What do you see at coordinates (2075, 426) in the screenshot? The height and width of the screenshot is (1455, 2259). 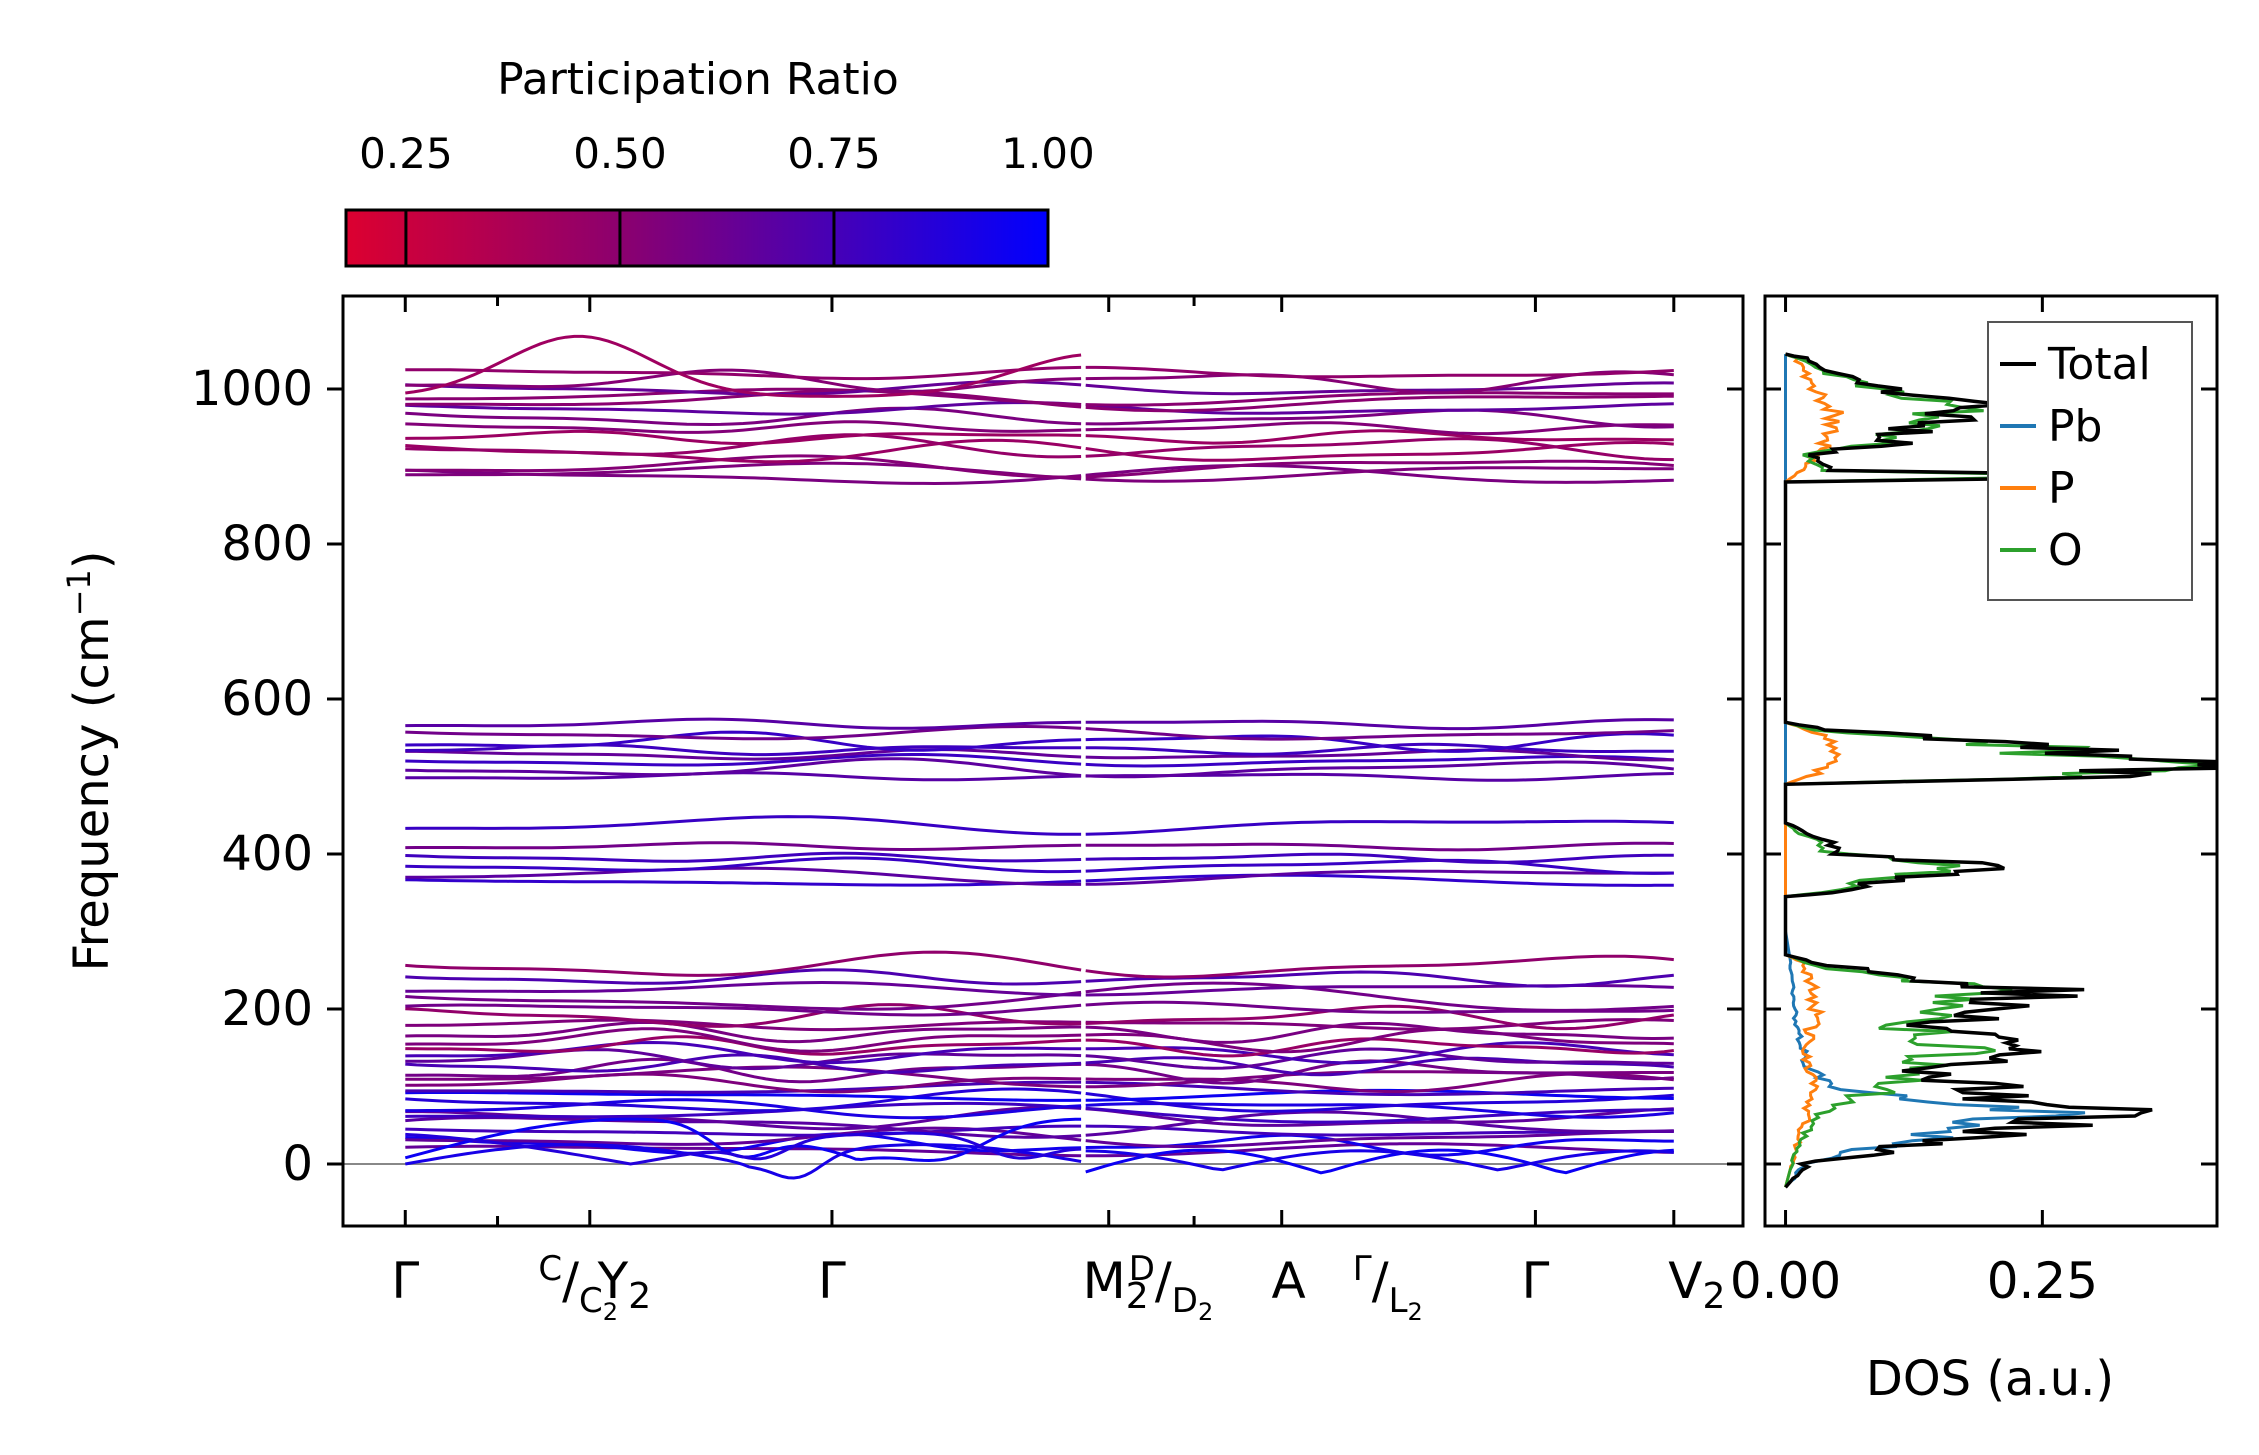 I see `legend-label-pb: Pb` at bounding box center [2075, 426].